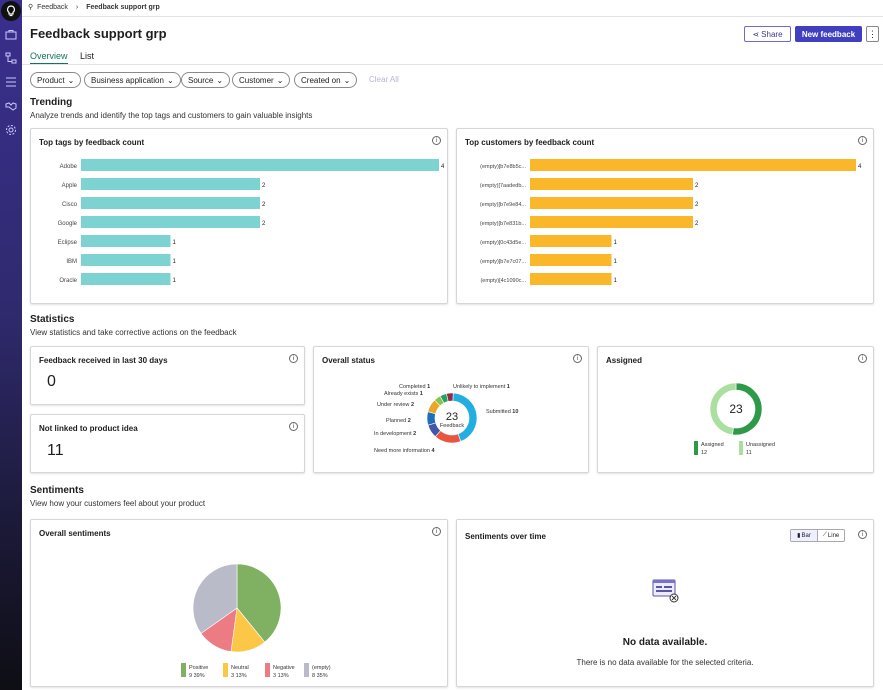  I want to click on slice-name: Unlikely to implement, so click(480, 387).